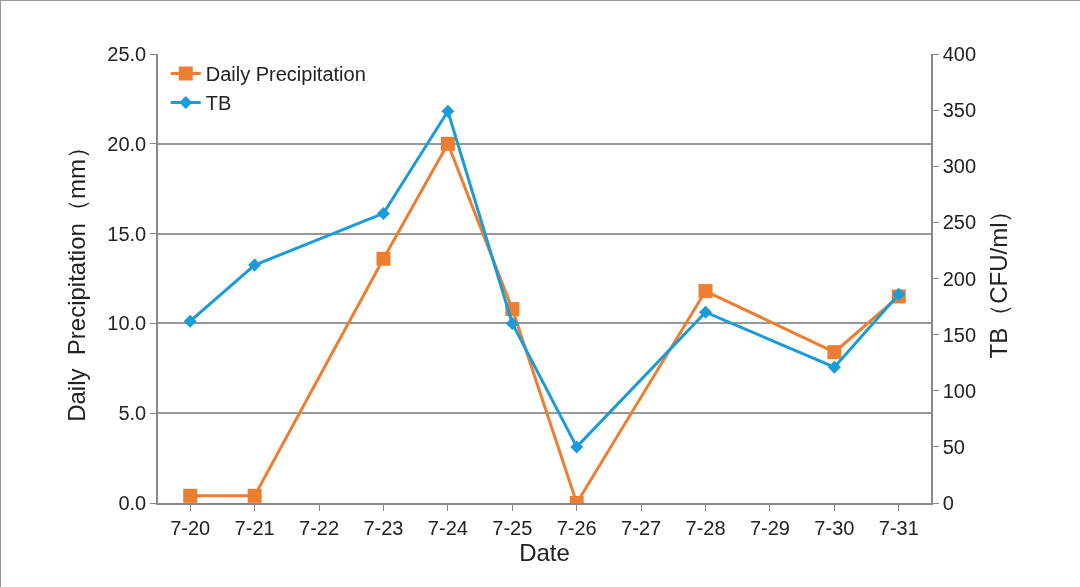  I want to click on x-tick-label: 7-31, so click(898, 527).